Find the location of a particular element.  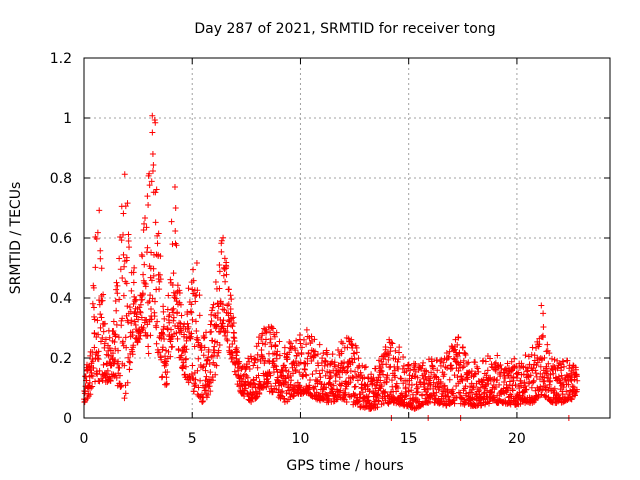

y-tick-label: 0.2 is located at coordinates (61, 359).